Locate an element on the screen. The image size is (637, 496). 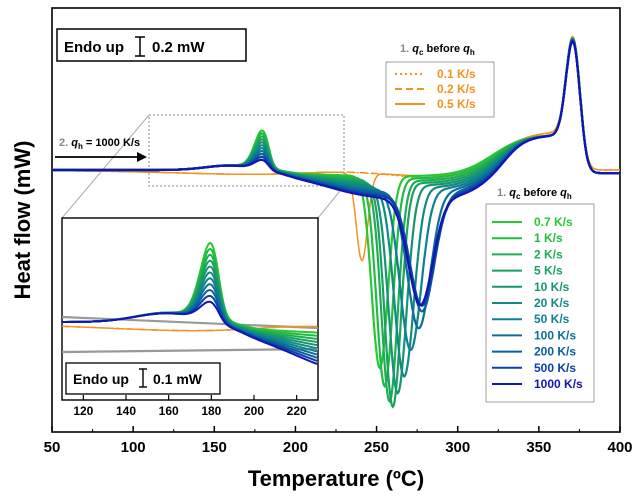
x-axis: 50 100 150 200 250 300 350 400 is located at coordinates (338, 441).